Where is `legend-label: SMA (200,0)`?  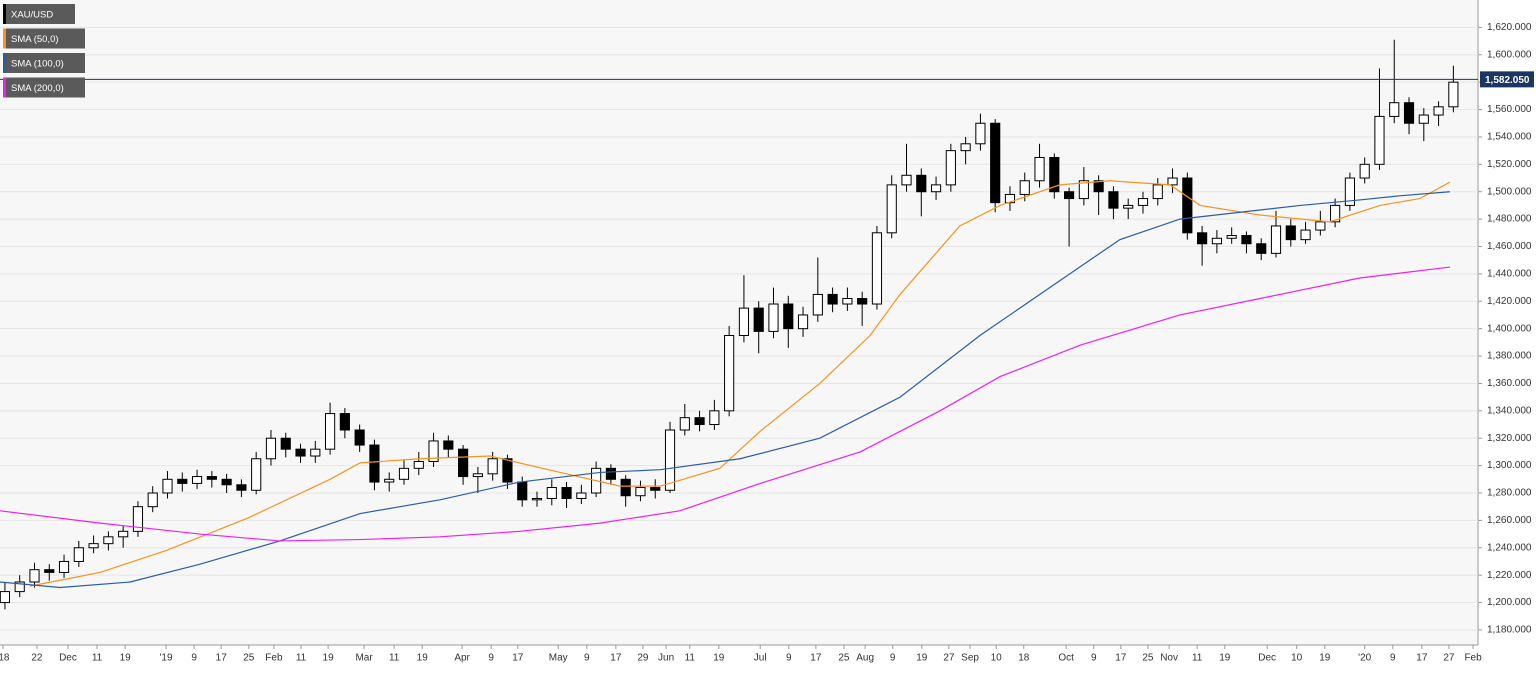
legend-label: SMA (200,0) is located at coordinates (37, 88).